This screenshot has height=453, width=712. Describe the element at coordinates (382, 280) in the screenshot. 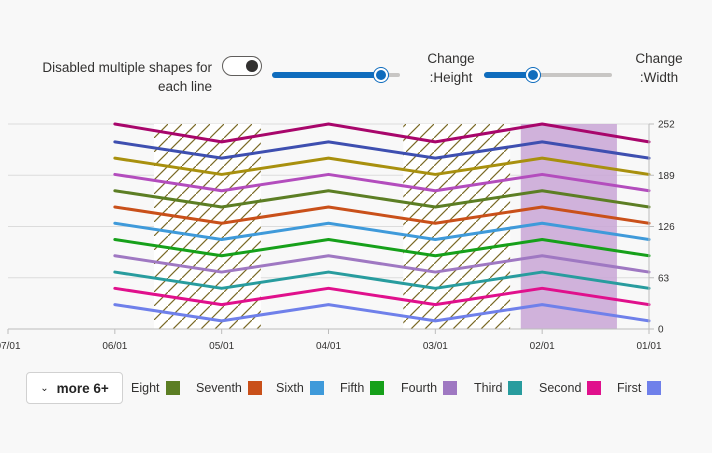

I see `series-line-third` at that location.